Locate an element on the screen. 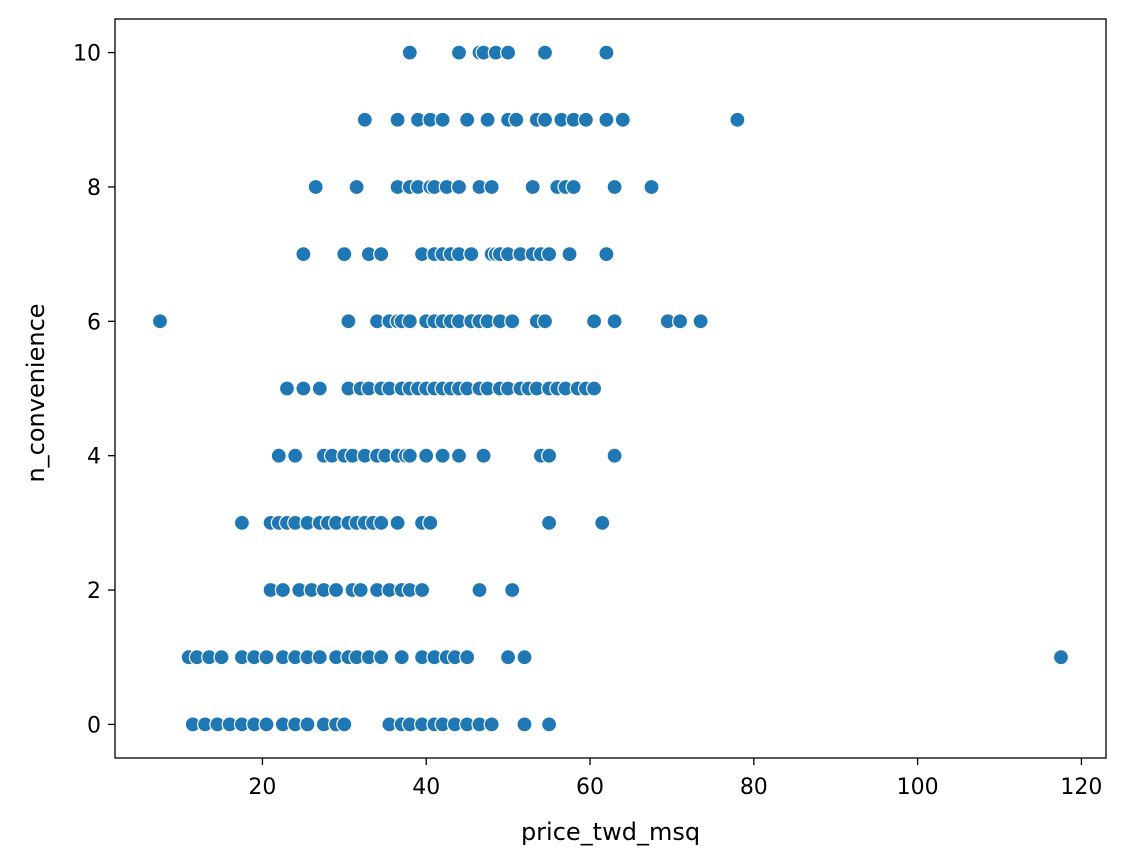 The image size is (1128, 866). x-tick-label: 40 is located at coordinates (426, 787).